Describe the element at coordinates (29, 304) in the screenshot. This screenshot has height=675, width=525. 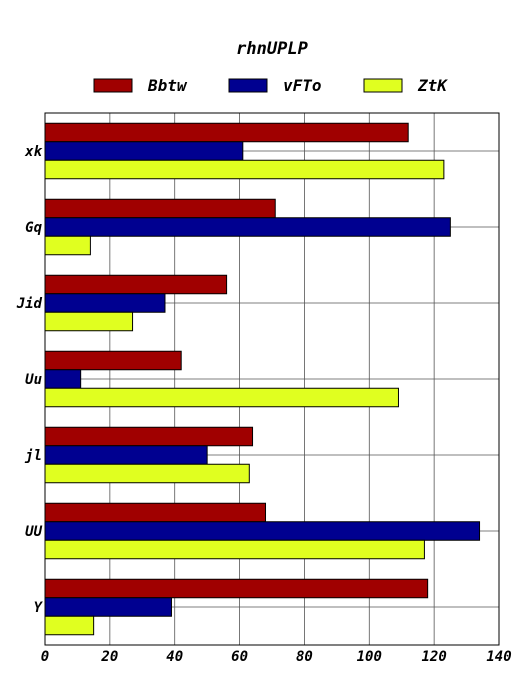
I see `y-tick-label: Jid` at that location.